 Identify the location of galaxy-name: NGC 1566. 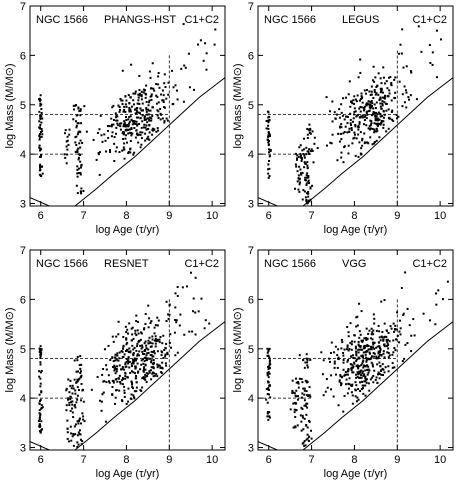
(290, 264).